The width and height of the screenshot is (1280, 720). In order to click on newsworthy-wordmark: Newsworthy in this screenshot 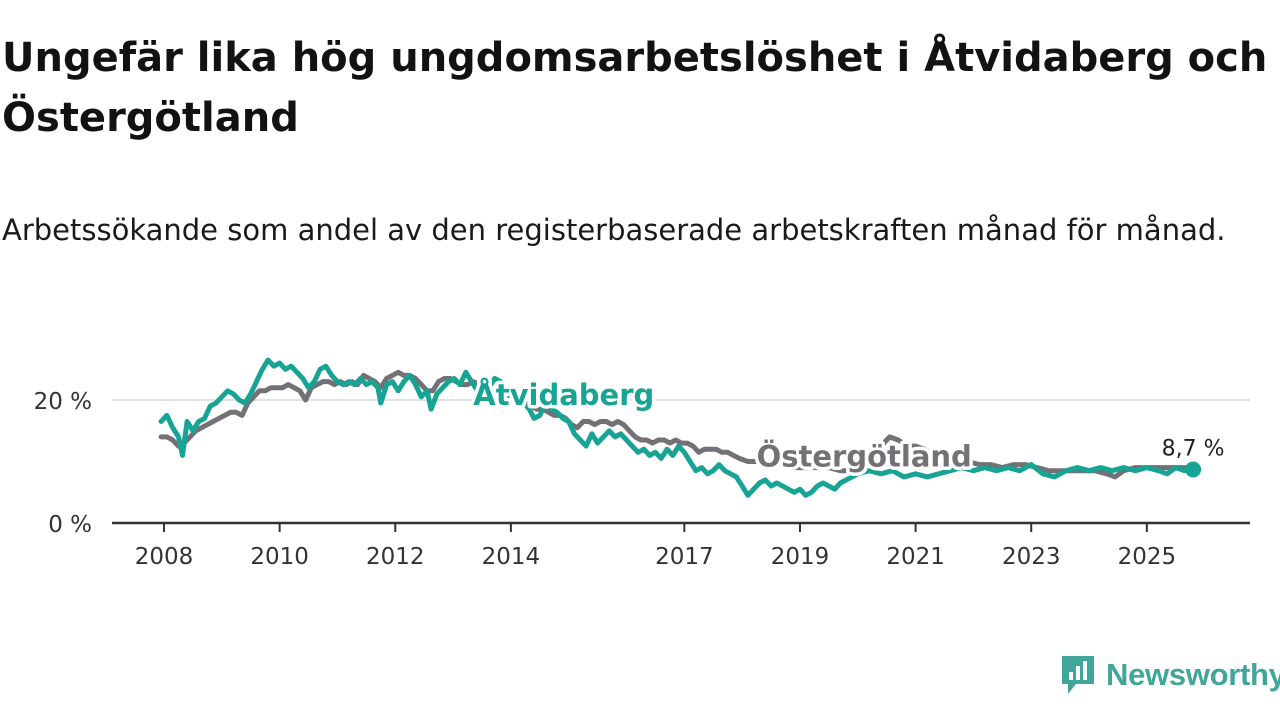, I will do `click(1193, 674)`.